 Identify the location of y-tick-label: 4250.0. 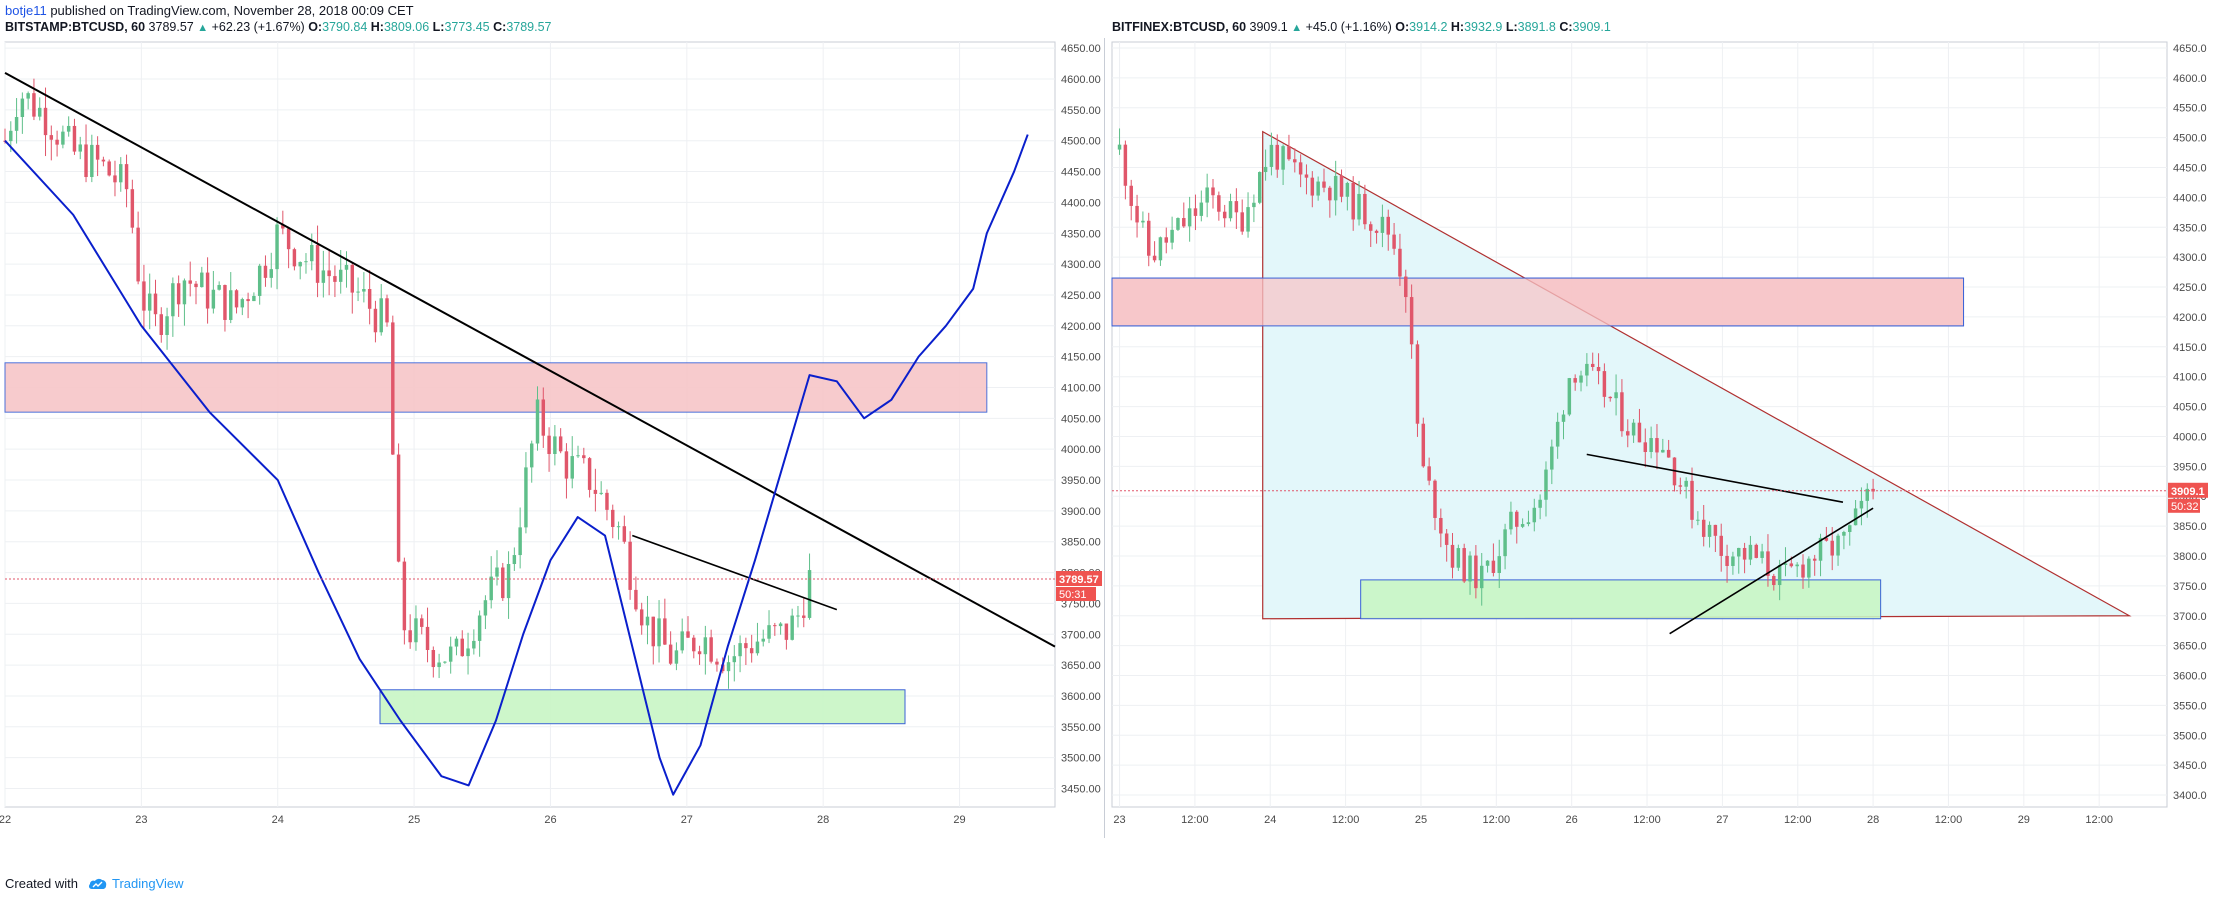
(2190, 288).